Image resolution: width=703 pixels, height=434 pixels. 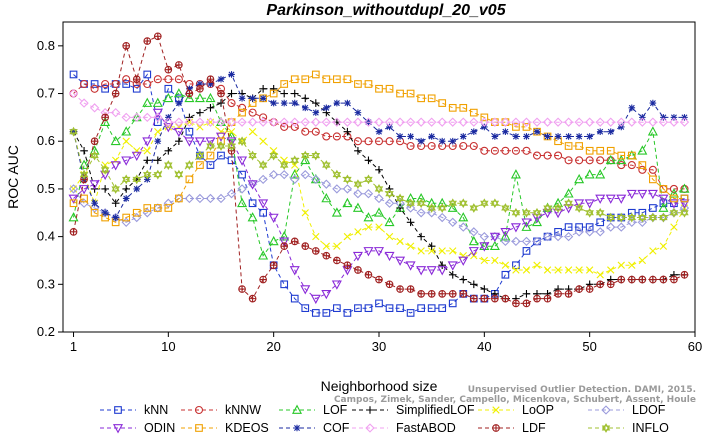 I want to click on y-tick-label: 0.7, so click(x=46, y=93).